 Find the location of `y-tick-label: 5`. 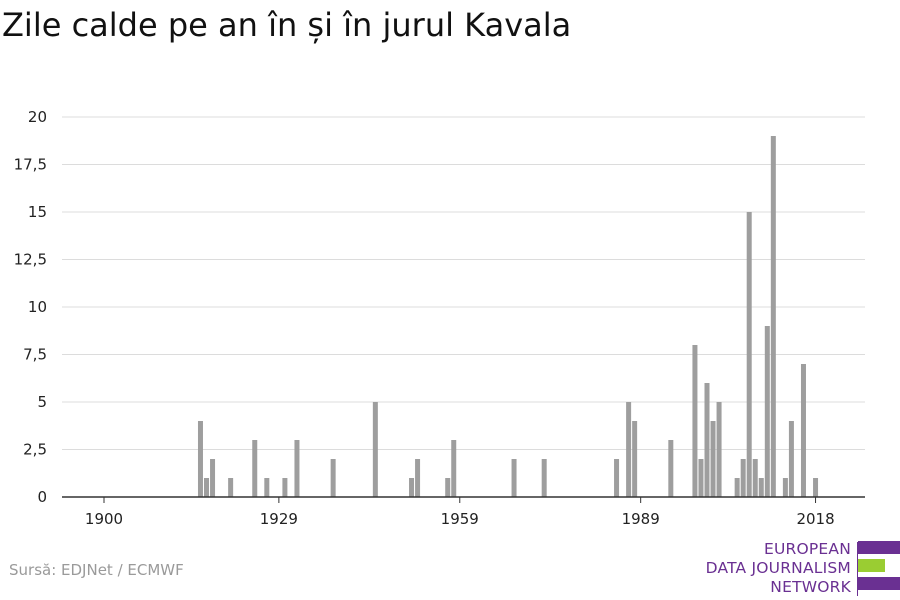

y-tick-label: 5 is located at coordinates (42, 402).